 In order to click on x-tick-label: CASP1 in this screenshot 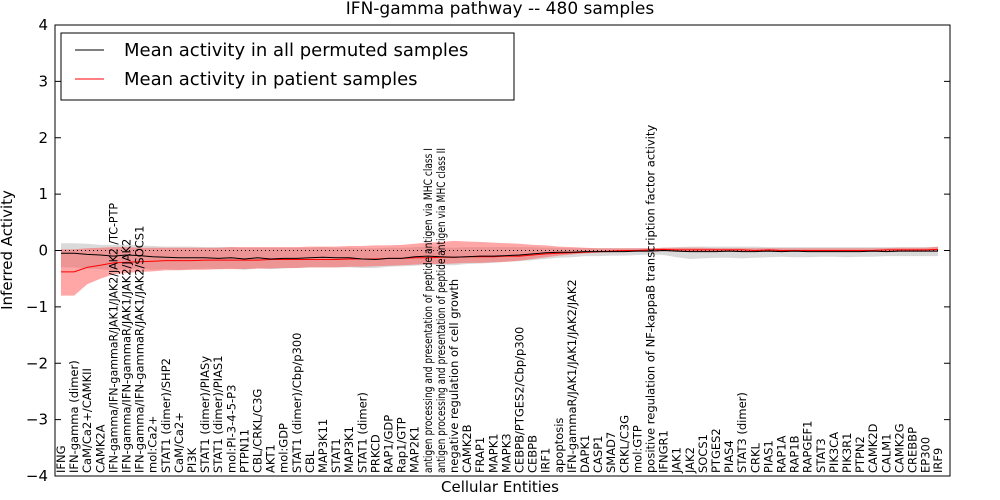, I will do `click(598, 454)`.